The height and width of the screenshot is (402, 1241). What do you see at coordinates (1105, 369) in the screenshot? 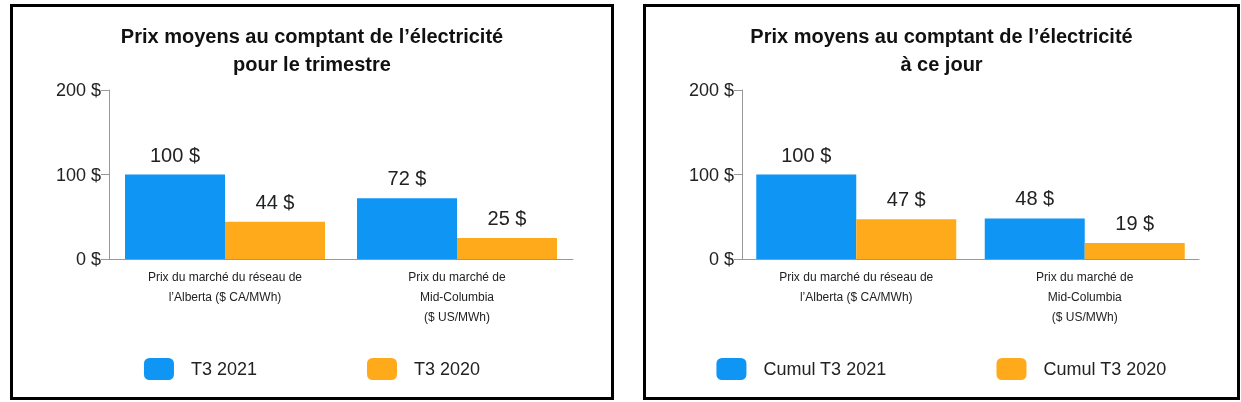
I see `legend-label: Cumul T3 2020` at bounding box center [1105, 369].